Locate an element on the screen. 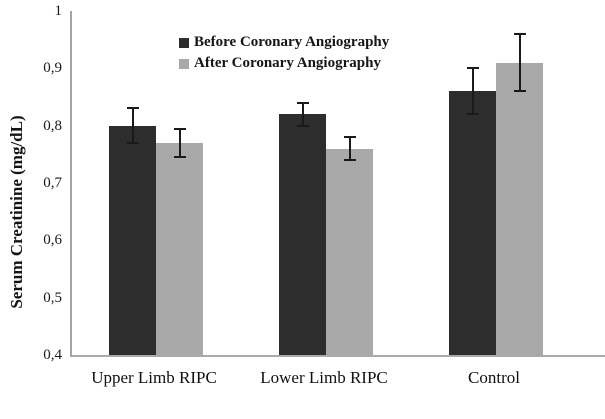 The image size is (605, 419). y-axis-title: Serum Creatinine (mg/dL) is located at coordinates (16, 212).